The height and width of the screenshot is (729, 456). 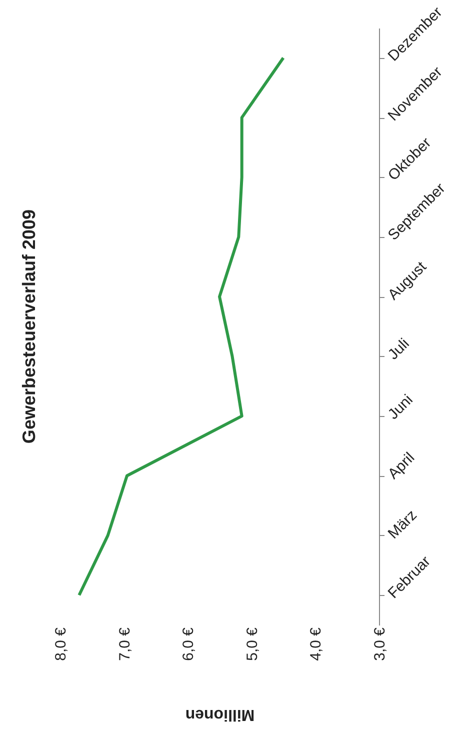 What do you see at coordinates (189, 643) in the screenshot?
I see `x-tick-label: 6,0 €` at bounding box center [189, 643].